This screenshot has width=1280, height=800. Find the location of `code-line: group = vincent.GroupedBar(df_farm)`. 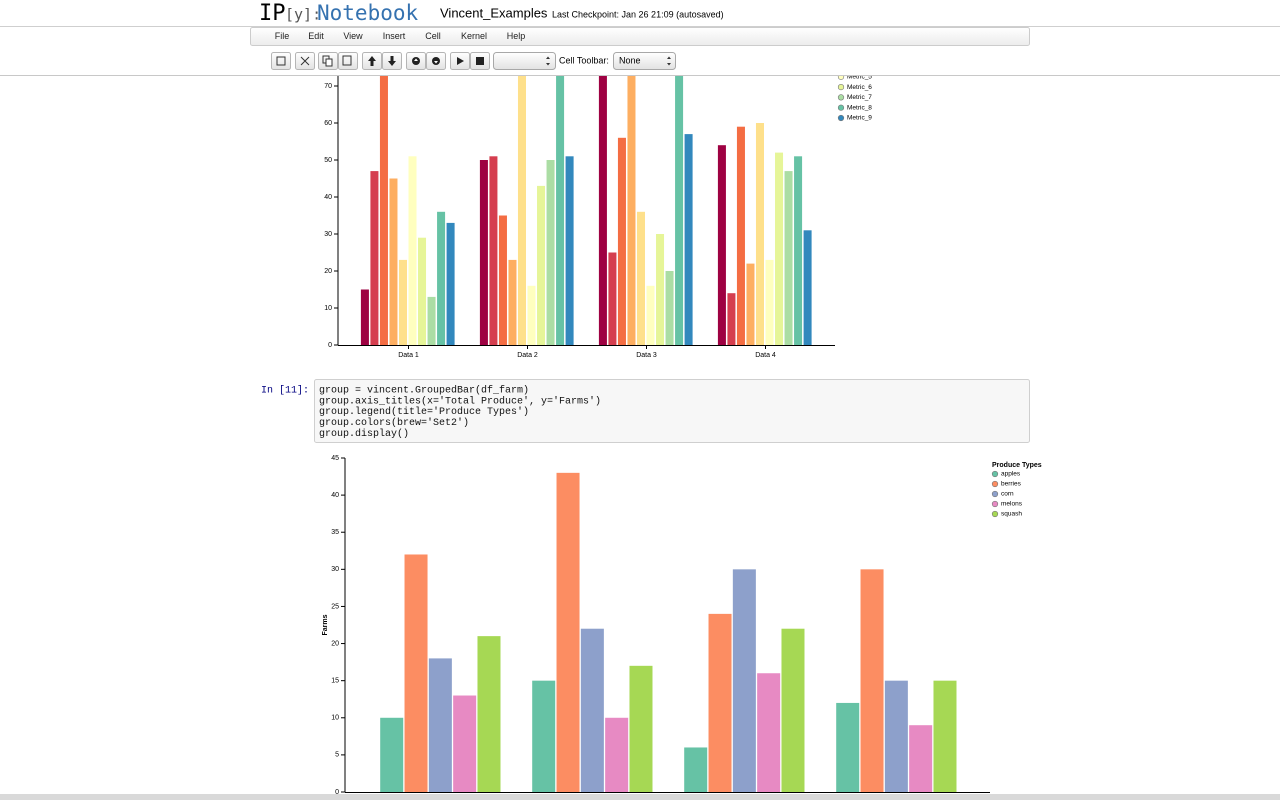

code-line: group = vincent.GroupedBar(df_farm) is located at coordinates (424, 391).